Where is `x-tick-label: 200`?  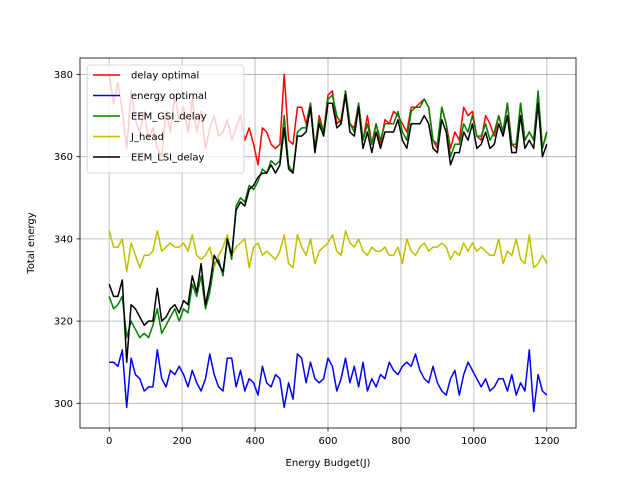
x-tick-label: 200 is located at coordinates (182, 441).